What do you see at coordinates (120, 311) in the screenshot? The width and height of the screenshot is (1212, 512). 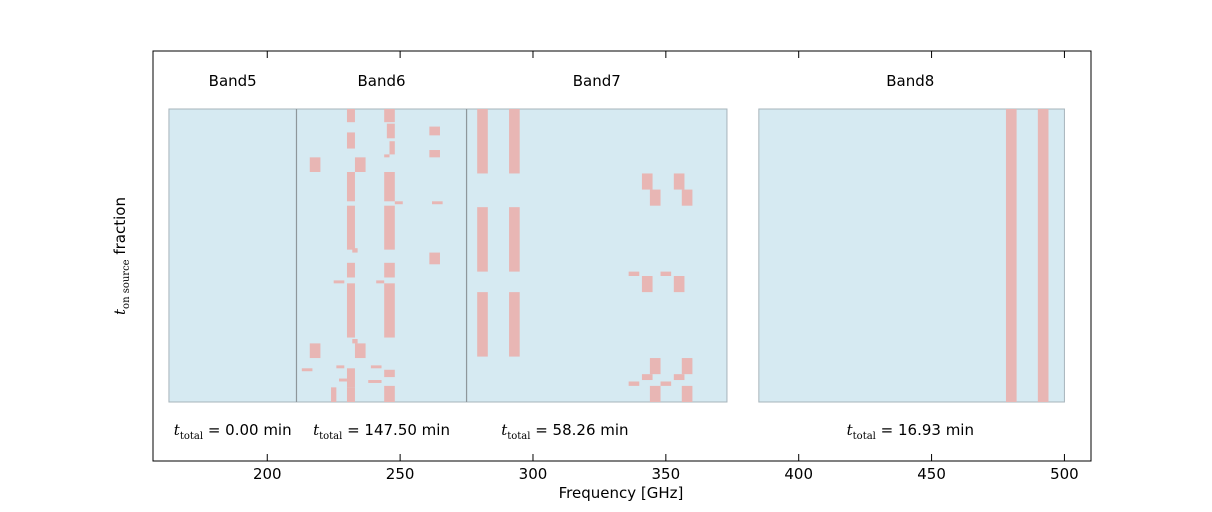 I see `y-axis-label-symbol: t` at bounding box center [120, 311].